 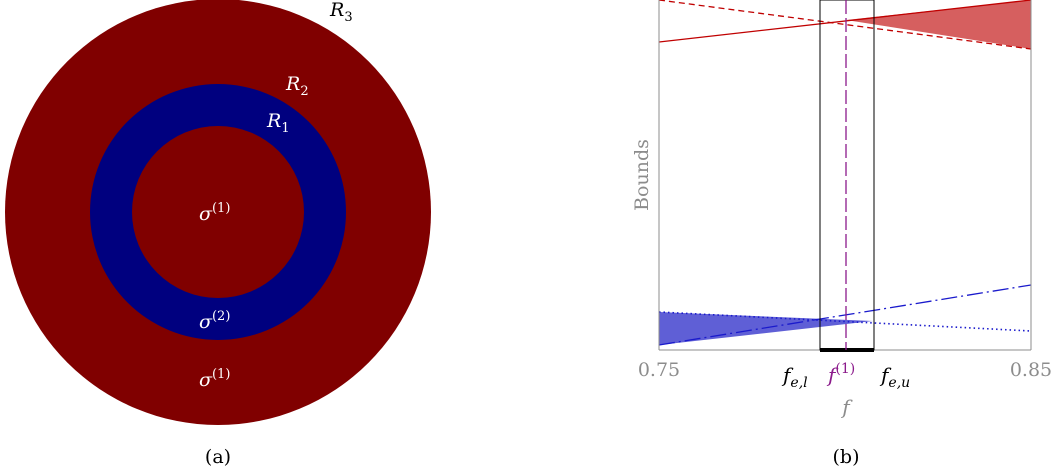 I want to click on x-axis-label: f, so click(x=846, y=407).